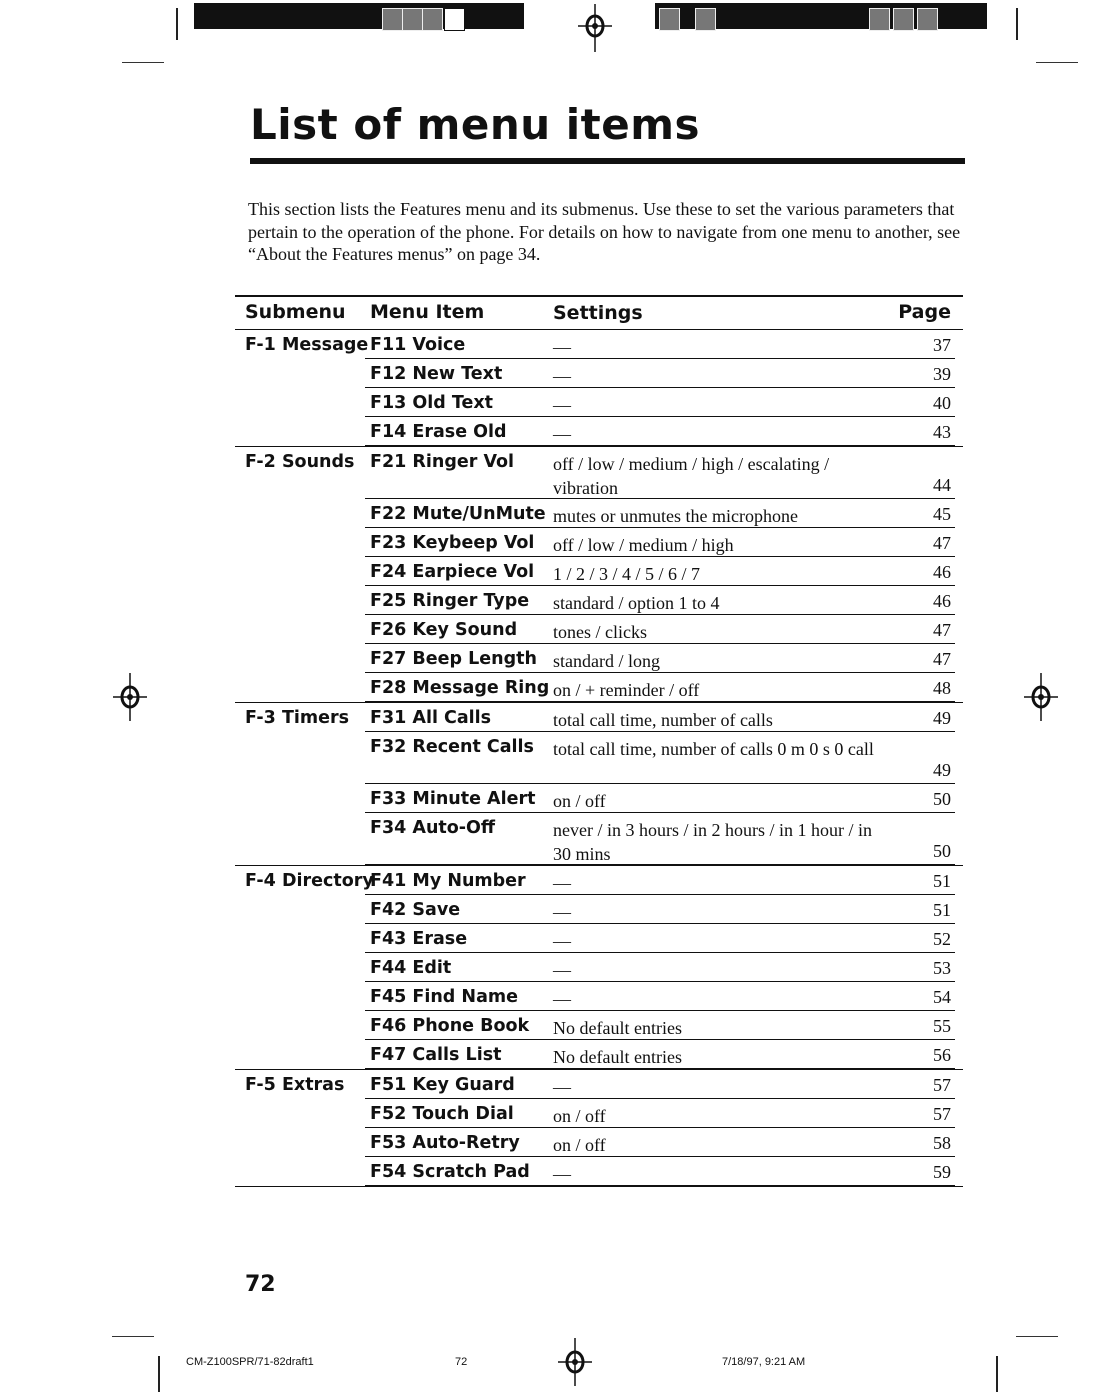  What do you see at coordinates (309, 881) in the screenshot?
I see `submenu-cell: F-4 Directory` at bounding box center [309, 881].